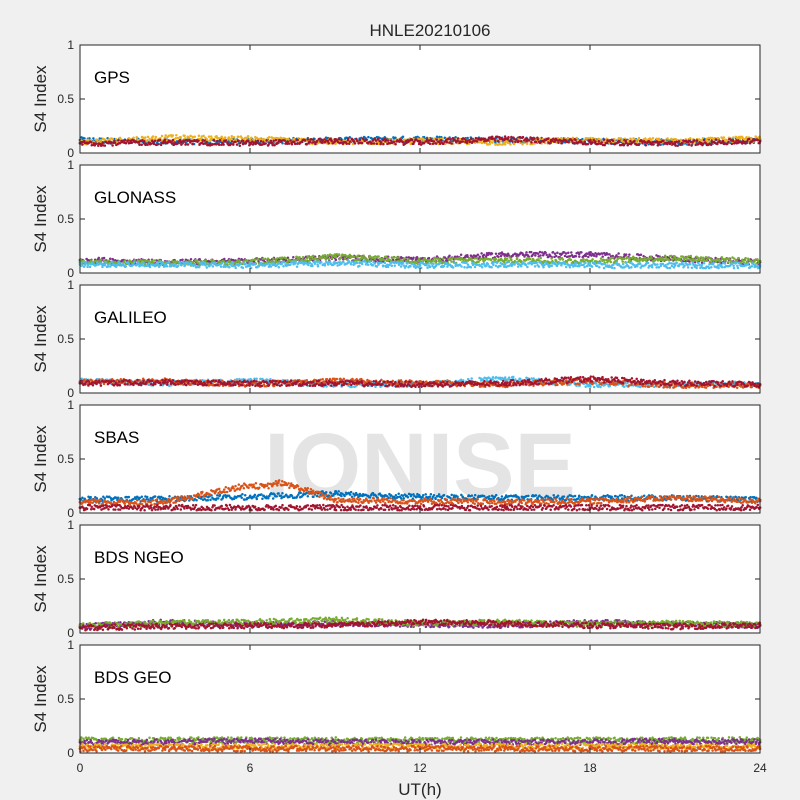  What do you see at coordinates (430, 30) in the screenshot?
I see `chart-title: HNLE20210106` at bounding box center [430, 30].